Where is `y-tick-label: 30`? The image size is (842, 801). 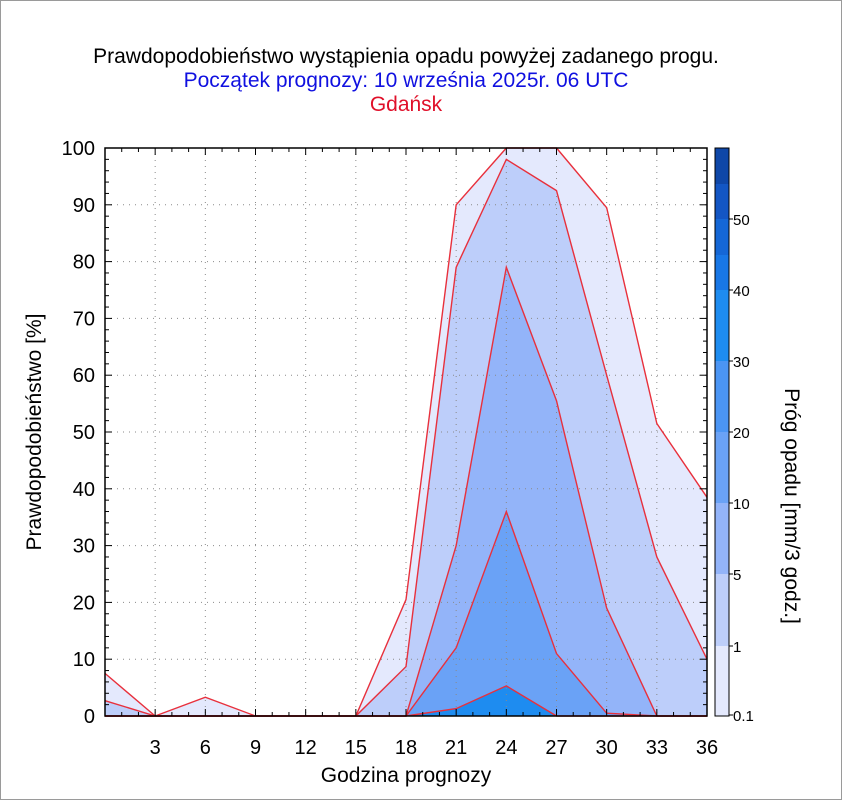
y-tick-label: 30 is located at coordinates (84, 547).